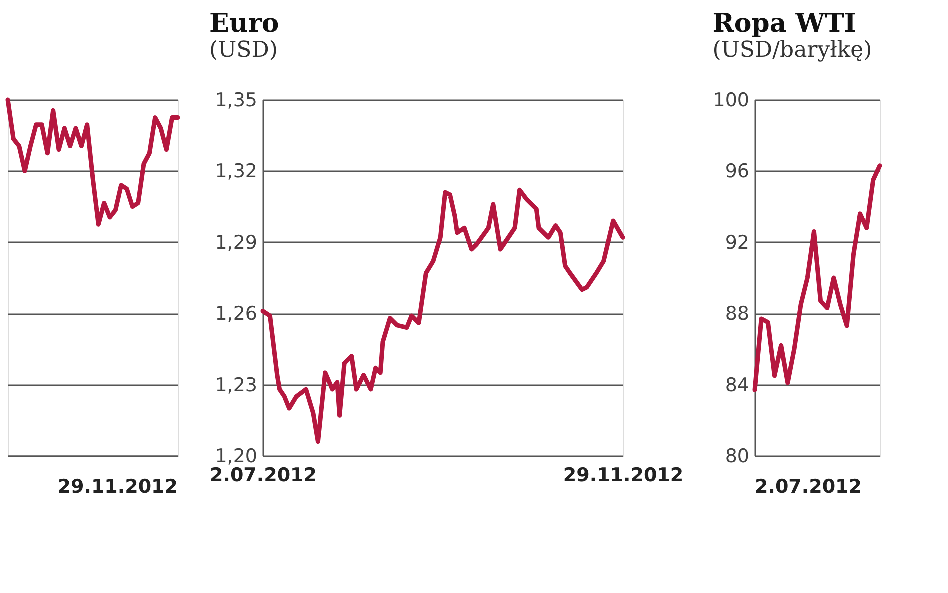 This screenshot has height=593, width=948. What do you see at coordinates (245, 24) in the screenshot?
I see `chart-title: Euro` at bounding box center [245, 24].